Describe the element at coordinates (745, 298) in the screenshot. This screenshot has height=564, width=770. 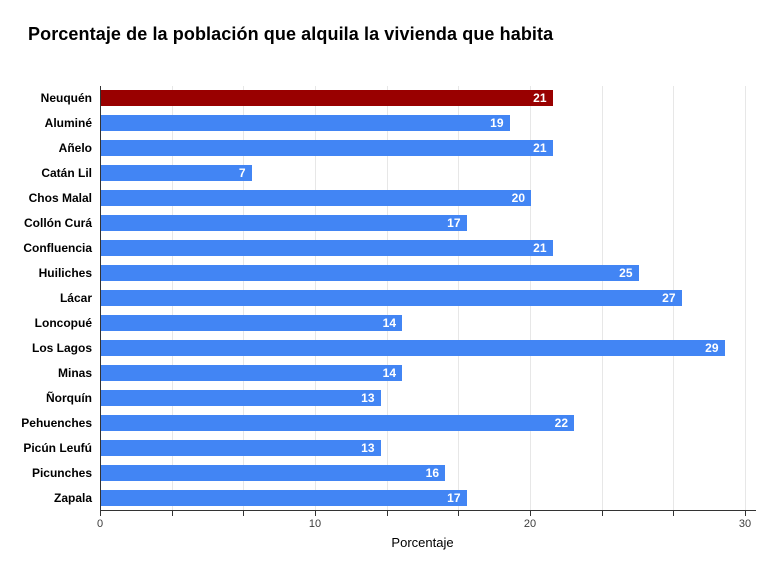
I see `gridline` at that location.